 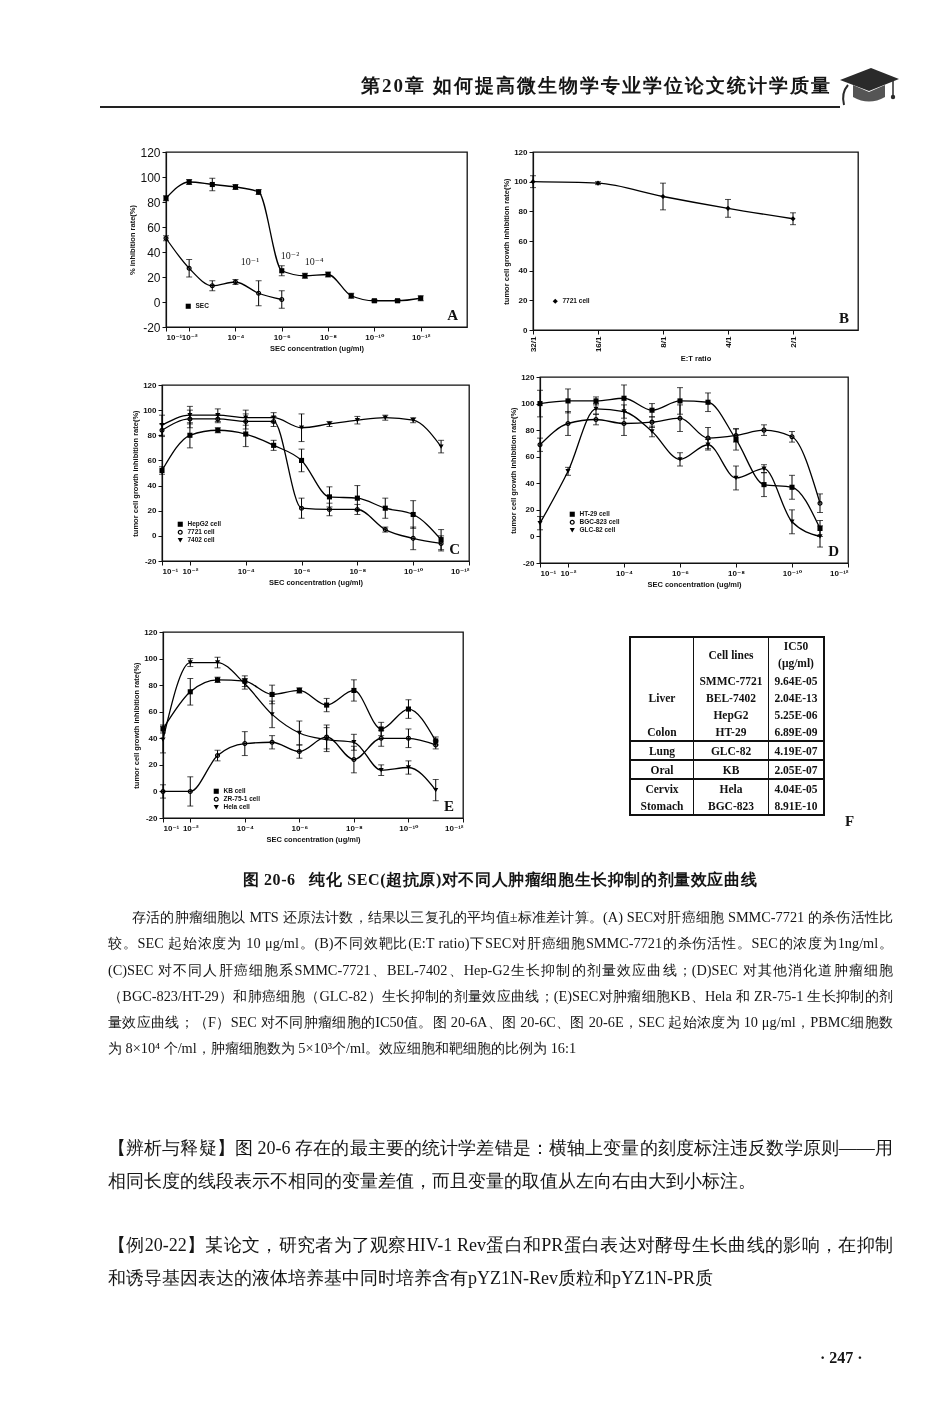 I want to click on text: IC50 (μg/ml), so click(x=796, y=654).